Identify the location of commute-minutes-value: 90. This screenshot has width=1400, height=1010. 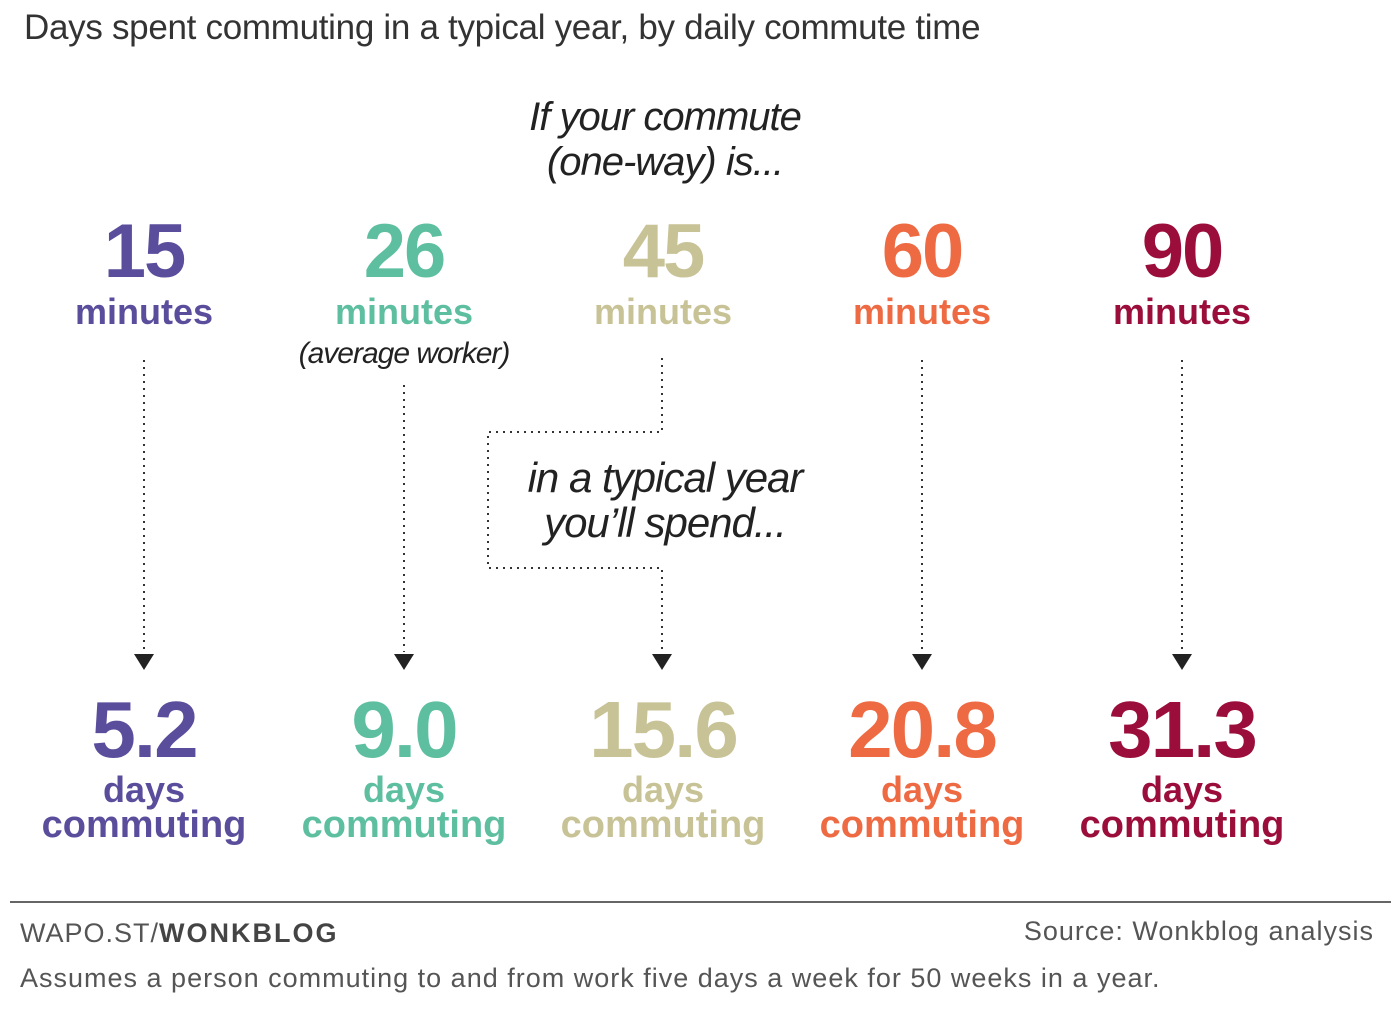
(1183, 251).